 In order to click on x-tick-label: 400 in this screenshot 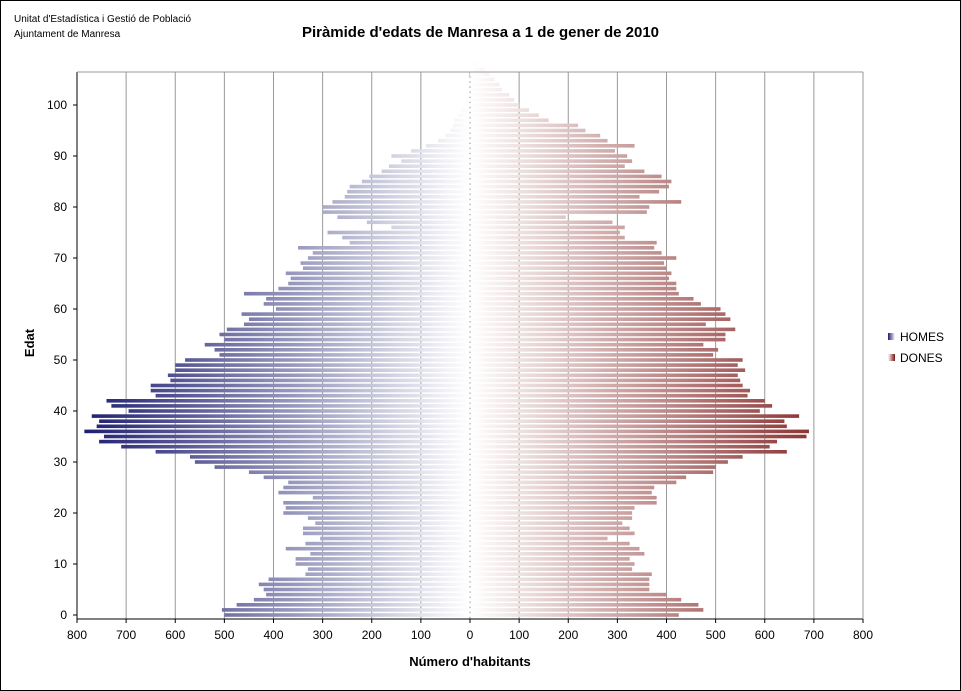, I will do `click(273, 635)`.